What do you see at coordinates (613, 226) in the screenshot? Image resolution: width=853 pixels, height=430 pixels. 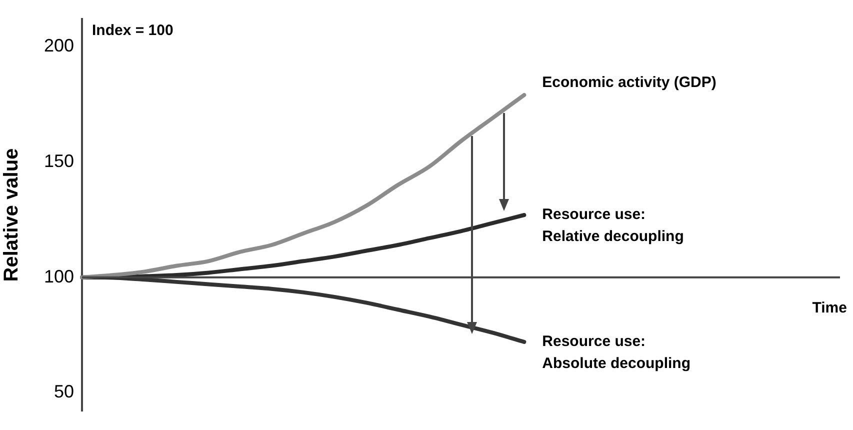 I see `series-label: Resource use: Relative decoupling` at bounding box center [613, 226].